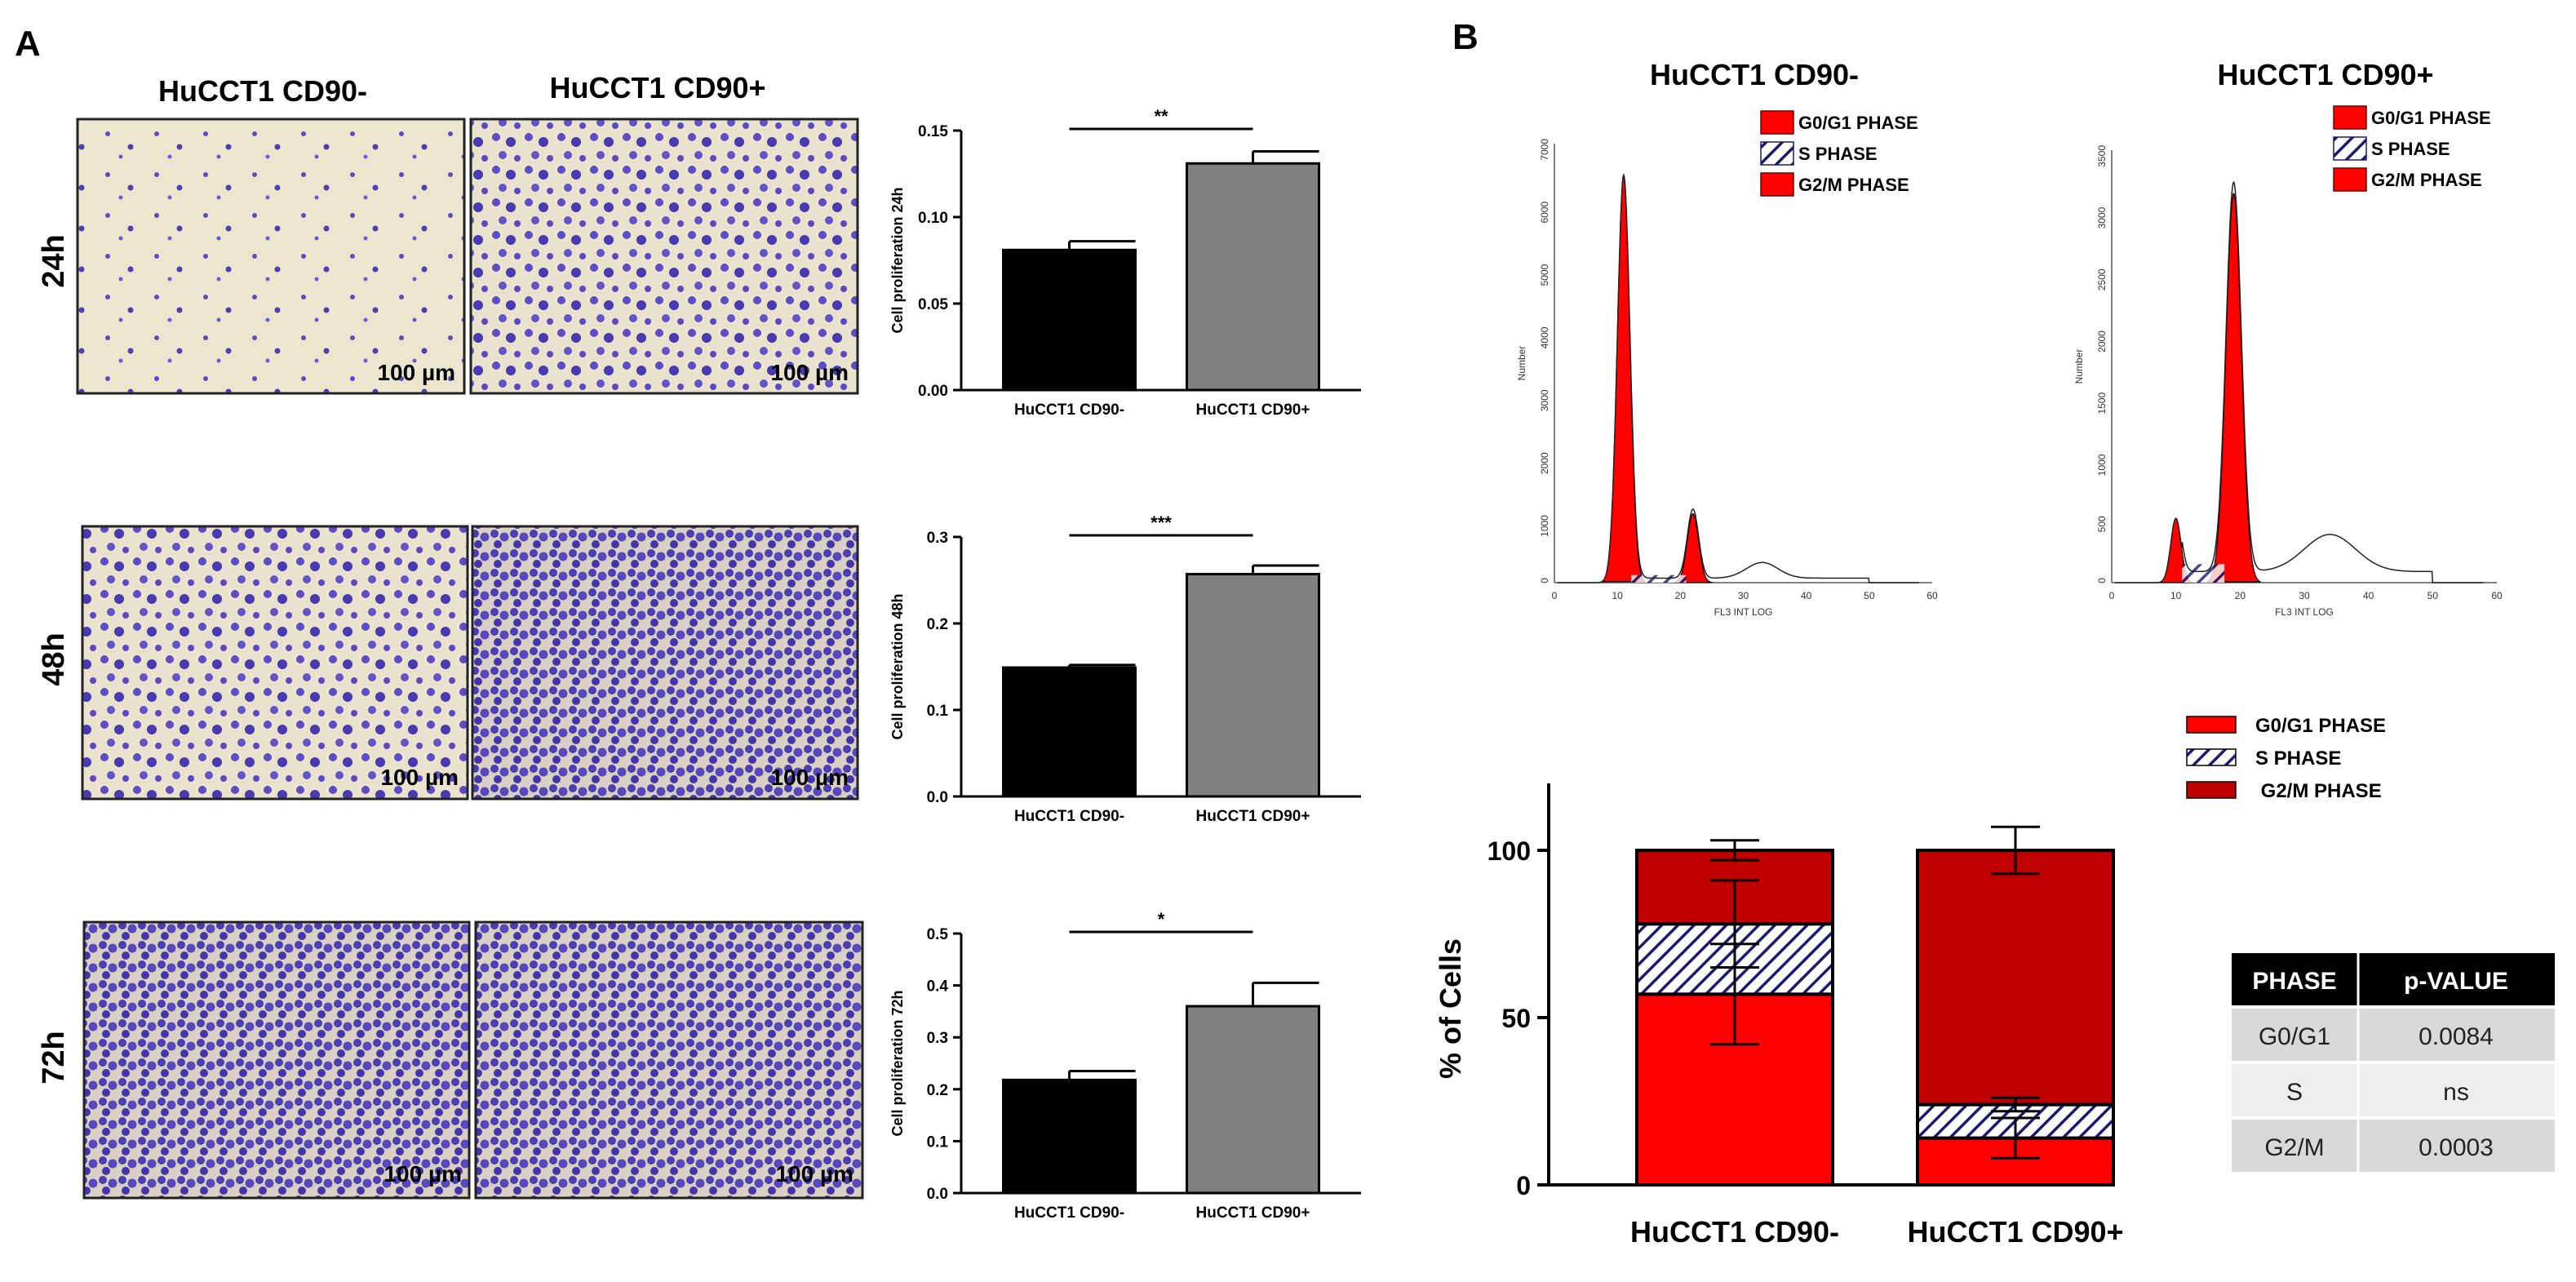 The height and width of the screenshot is (1282, 2576). Describe the element at coordinates (2102, 404) in the screenshot. I see `y-tick-label: 1500` at that location.